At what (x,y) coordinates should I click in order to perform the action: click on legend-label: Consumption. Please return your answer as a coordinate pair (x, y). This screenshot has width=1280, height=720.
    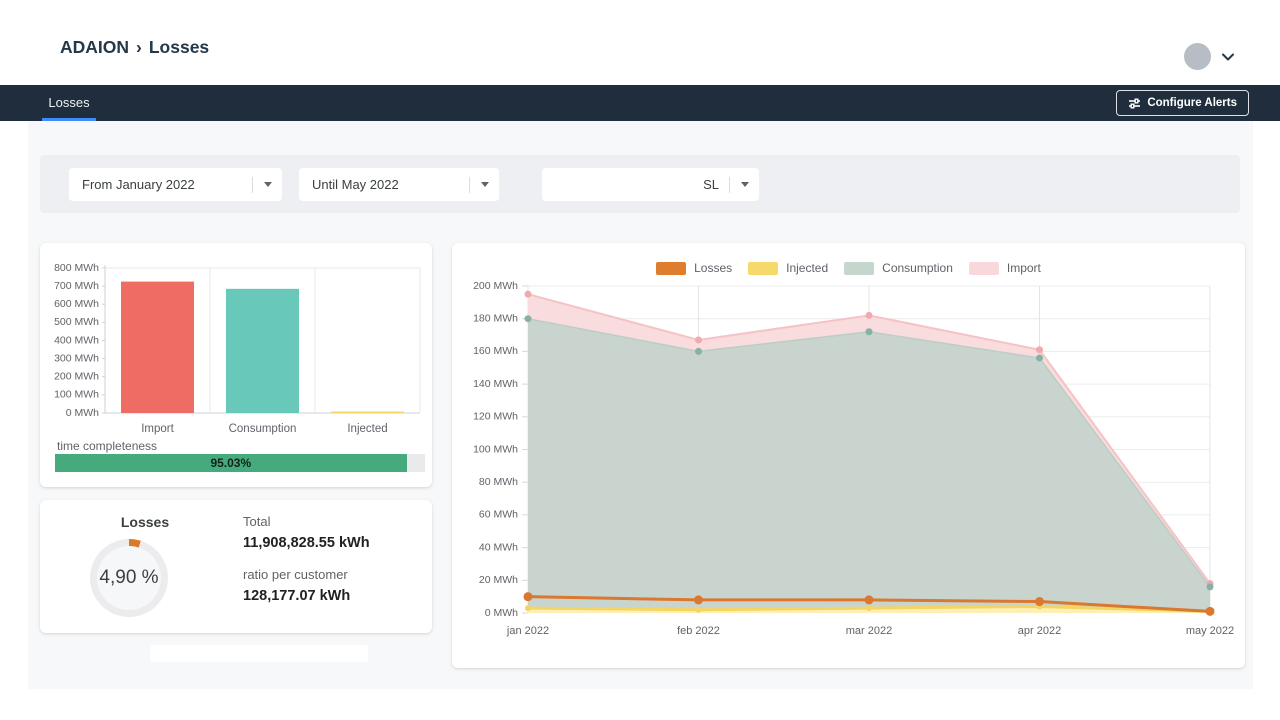
    Looking at the image, I should click on (917, 268).